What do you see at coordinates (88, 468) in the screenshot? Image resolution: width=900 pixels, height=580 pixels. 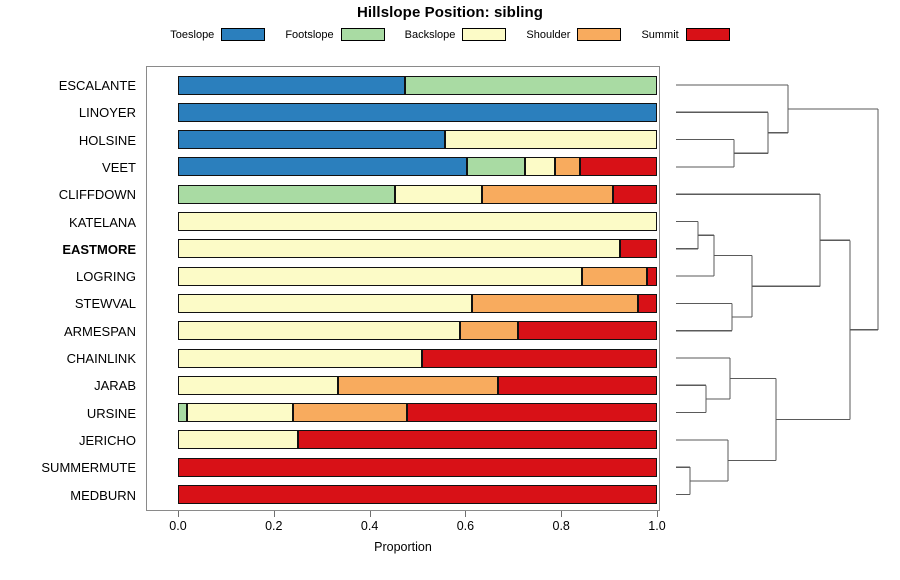 I see `row-label-summermute: SUMMERMUTE` at bounding box center [88, 468].